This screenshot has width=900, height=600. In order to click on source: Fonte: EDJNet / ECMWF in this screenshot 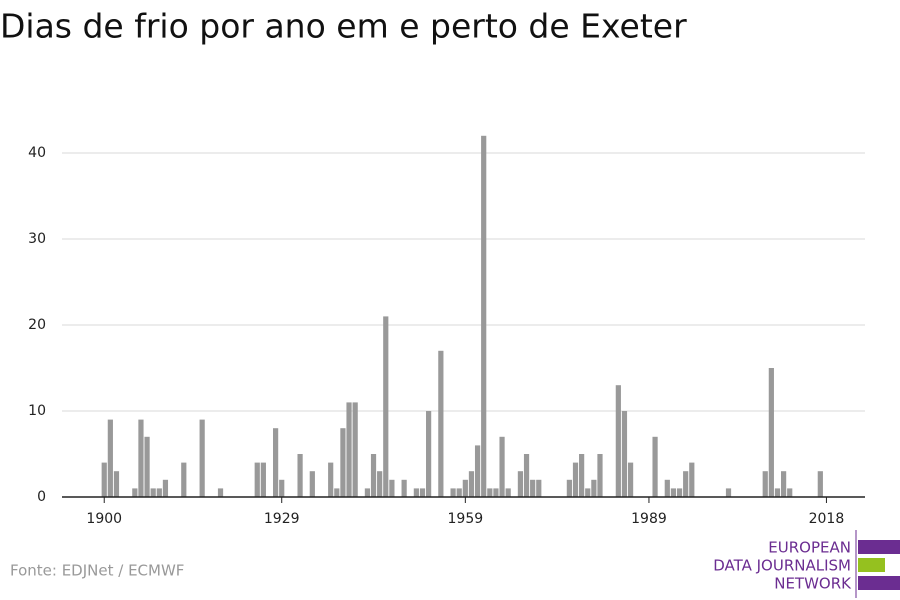, I will do `click(97, 571)`.